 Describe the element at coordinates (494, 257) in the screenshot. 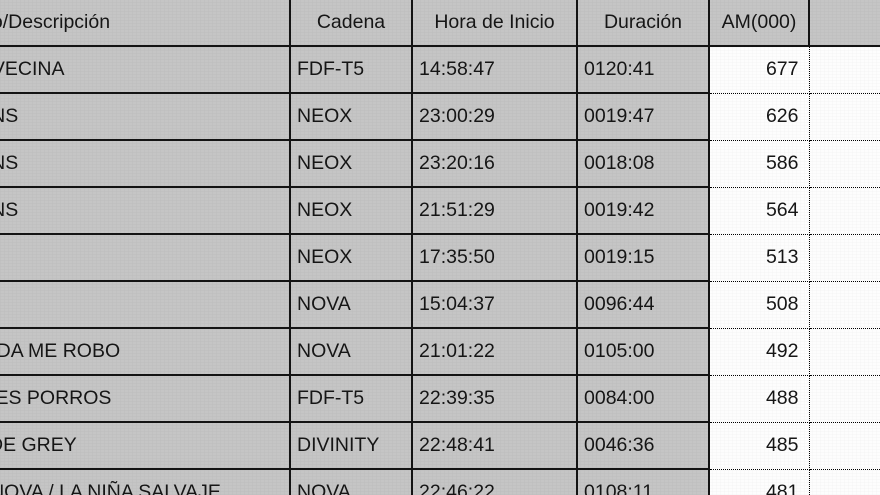

I see `cell-hora: 17:35:50` at that location.